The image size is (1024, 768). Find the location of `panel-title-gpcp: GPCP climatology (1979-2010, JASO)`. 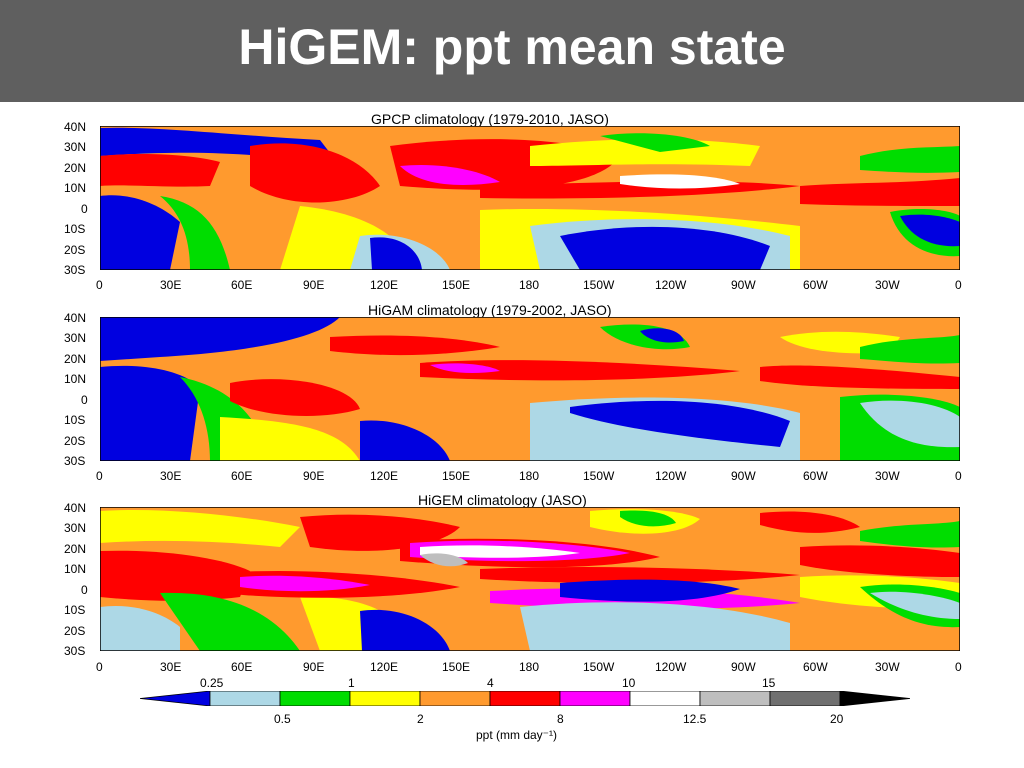

panel-title-gpcp: GPCP climatology (1979-2010, JASO) is located at coordinates (490, 119).